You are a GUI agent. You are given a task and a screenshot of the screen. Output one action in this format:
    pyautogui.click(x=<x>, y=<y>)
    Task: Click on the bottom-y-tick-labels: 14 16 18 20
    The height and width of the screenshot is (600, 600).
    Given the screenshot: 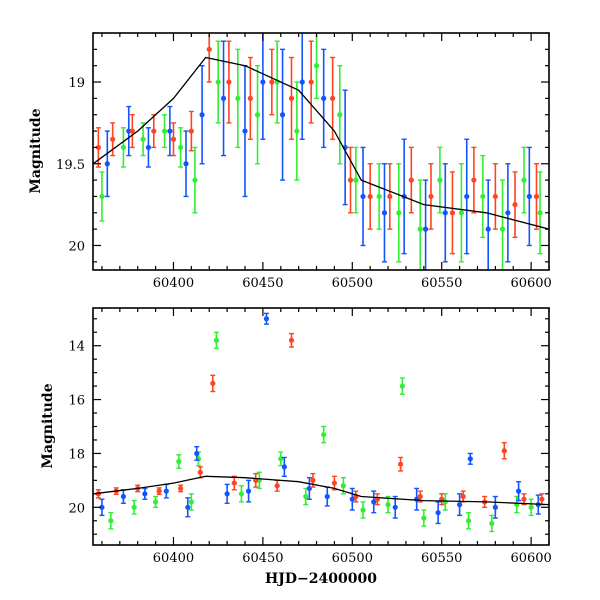 What is the action you would take?
    pyautogui.click(x=76, y=428)
    